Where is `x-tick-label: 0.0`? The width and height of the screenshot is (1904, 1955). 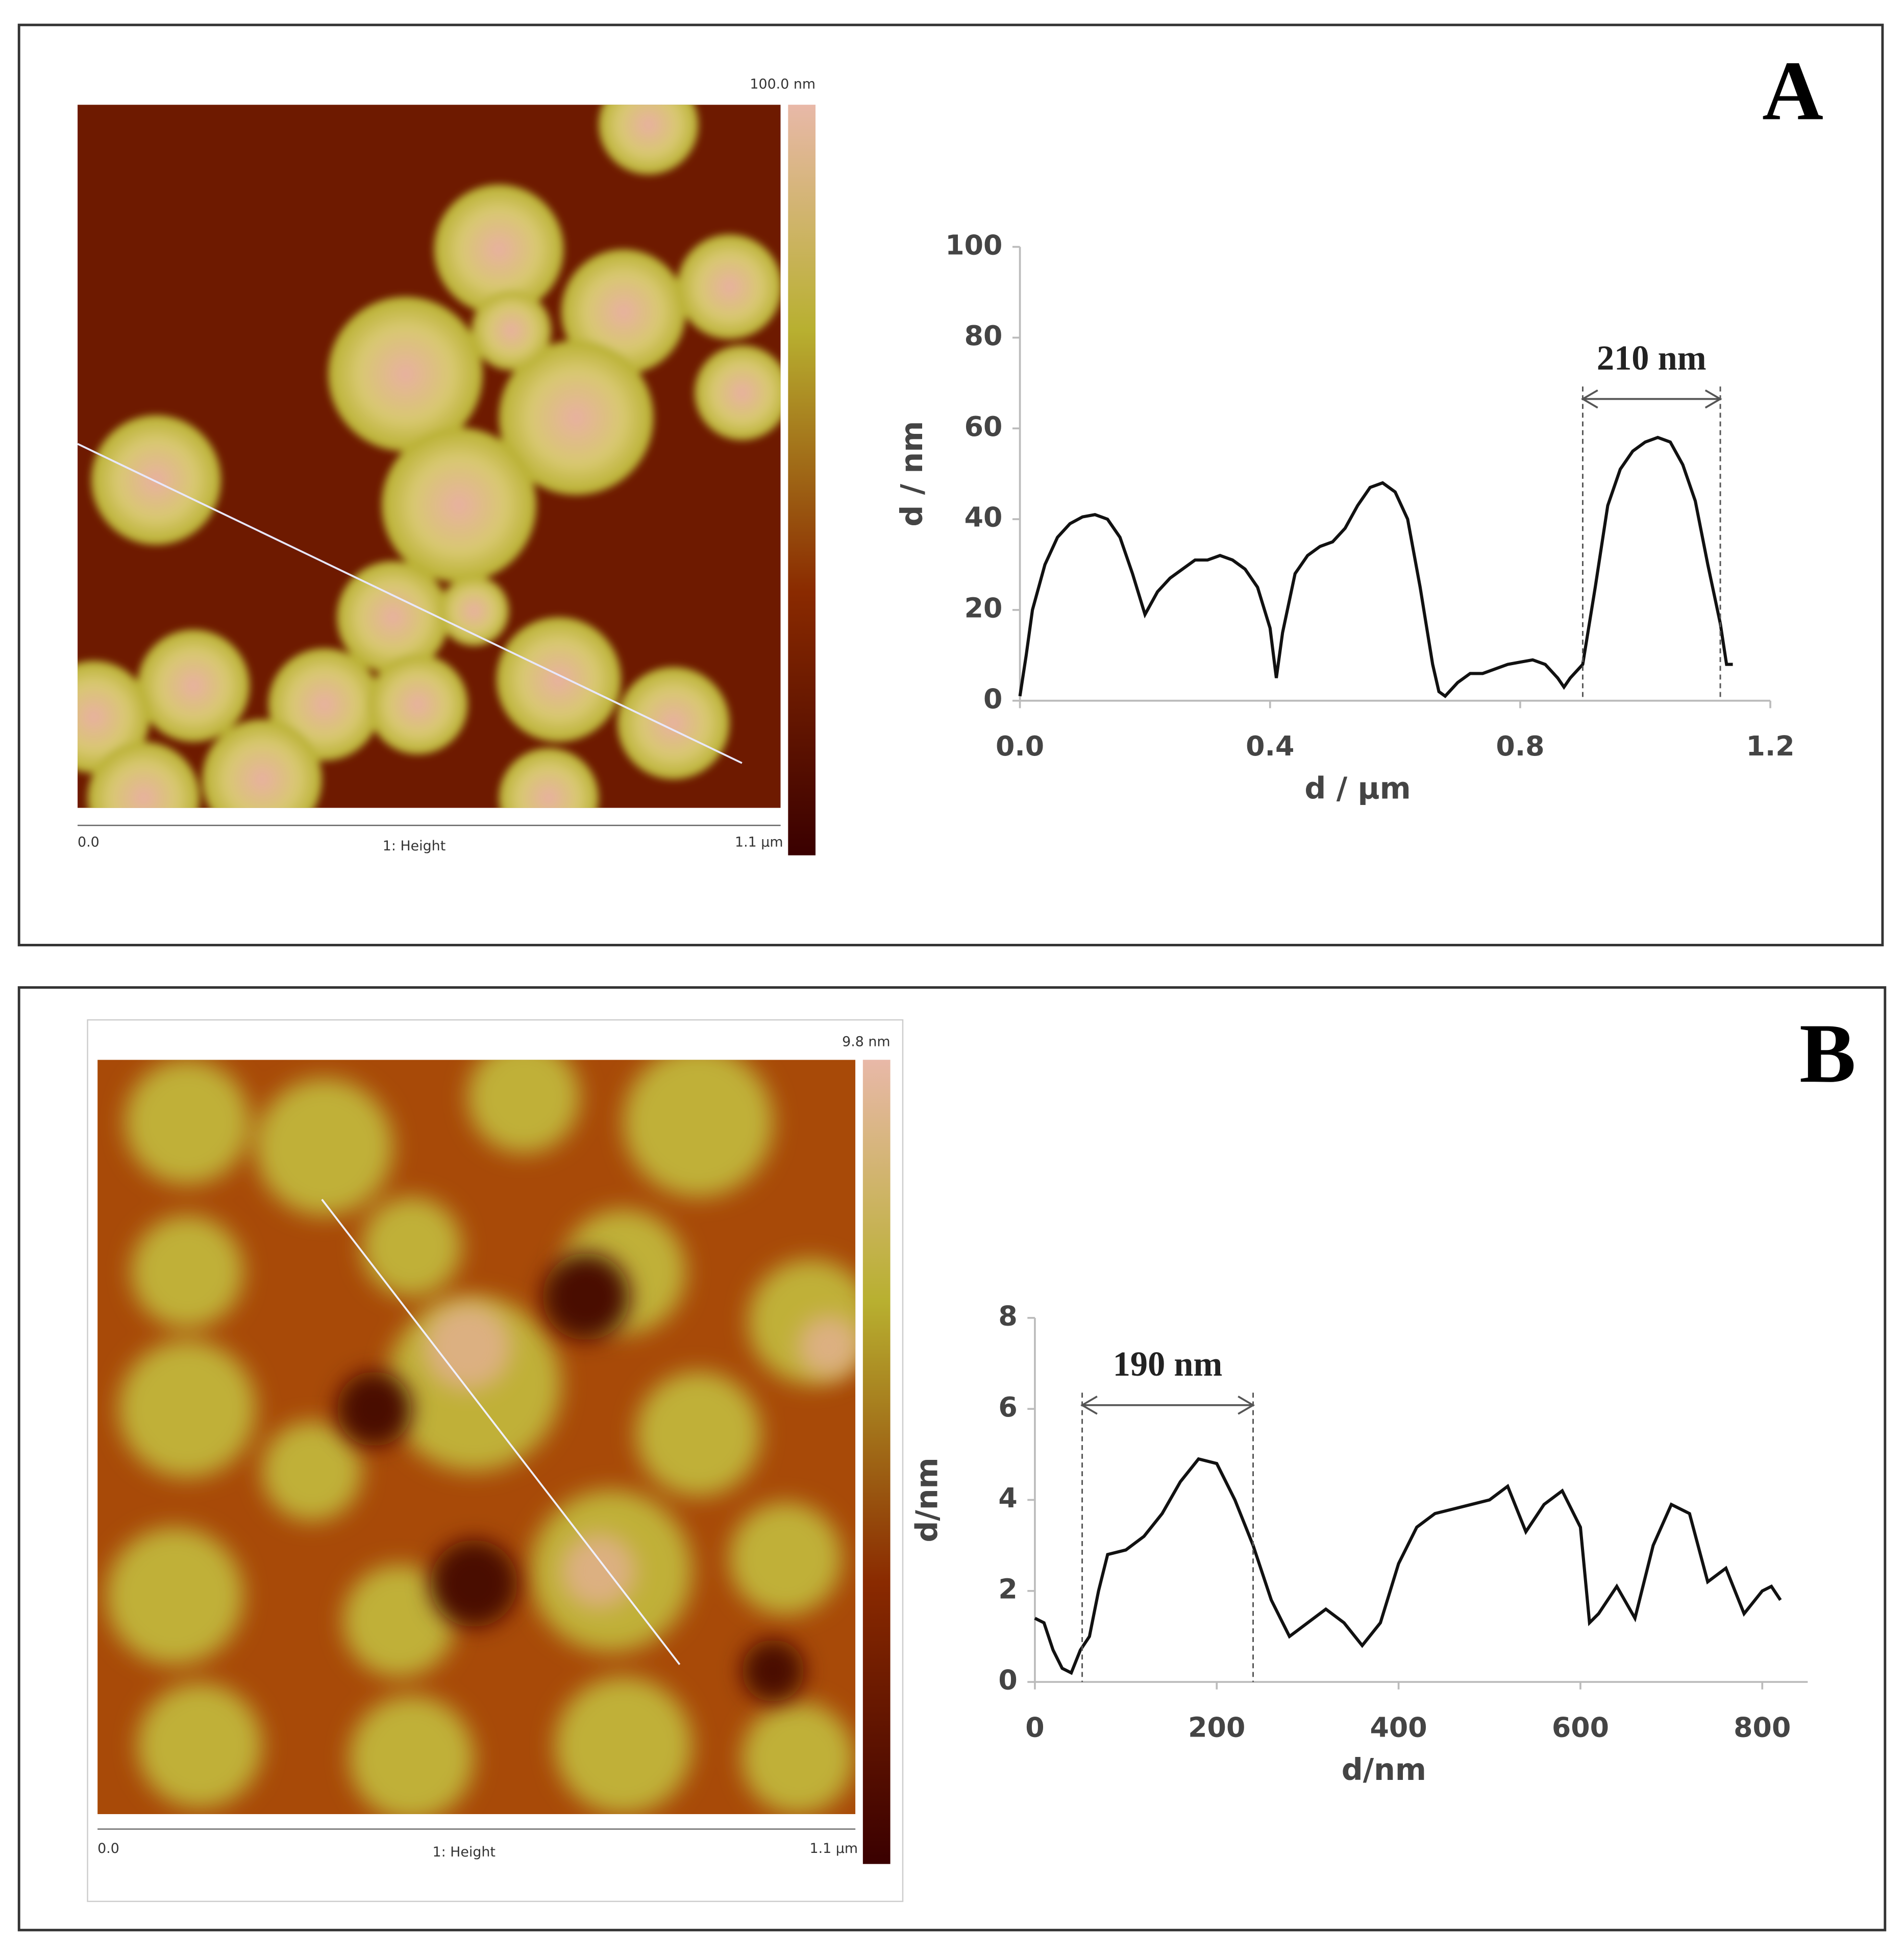
x-tick-label: 0.0 is located at coordinates (1020, 746).